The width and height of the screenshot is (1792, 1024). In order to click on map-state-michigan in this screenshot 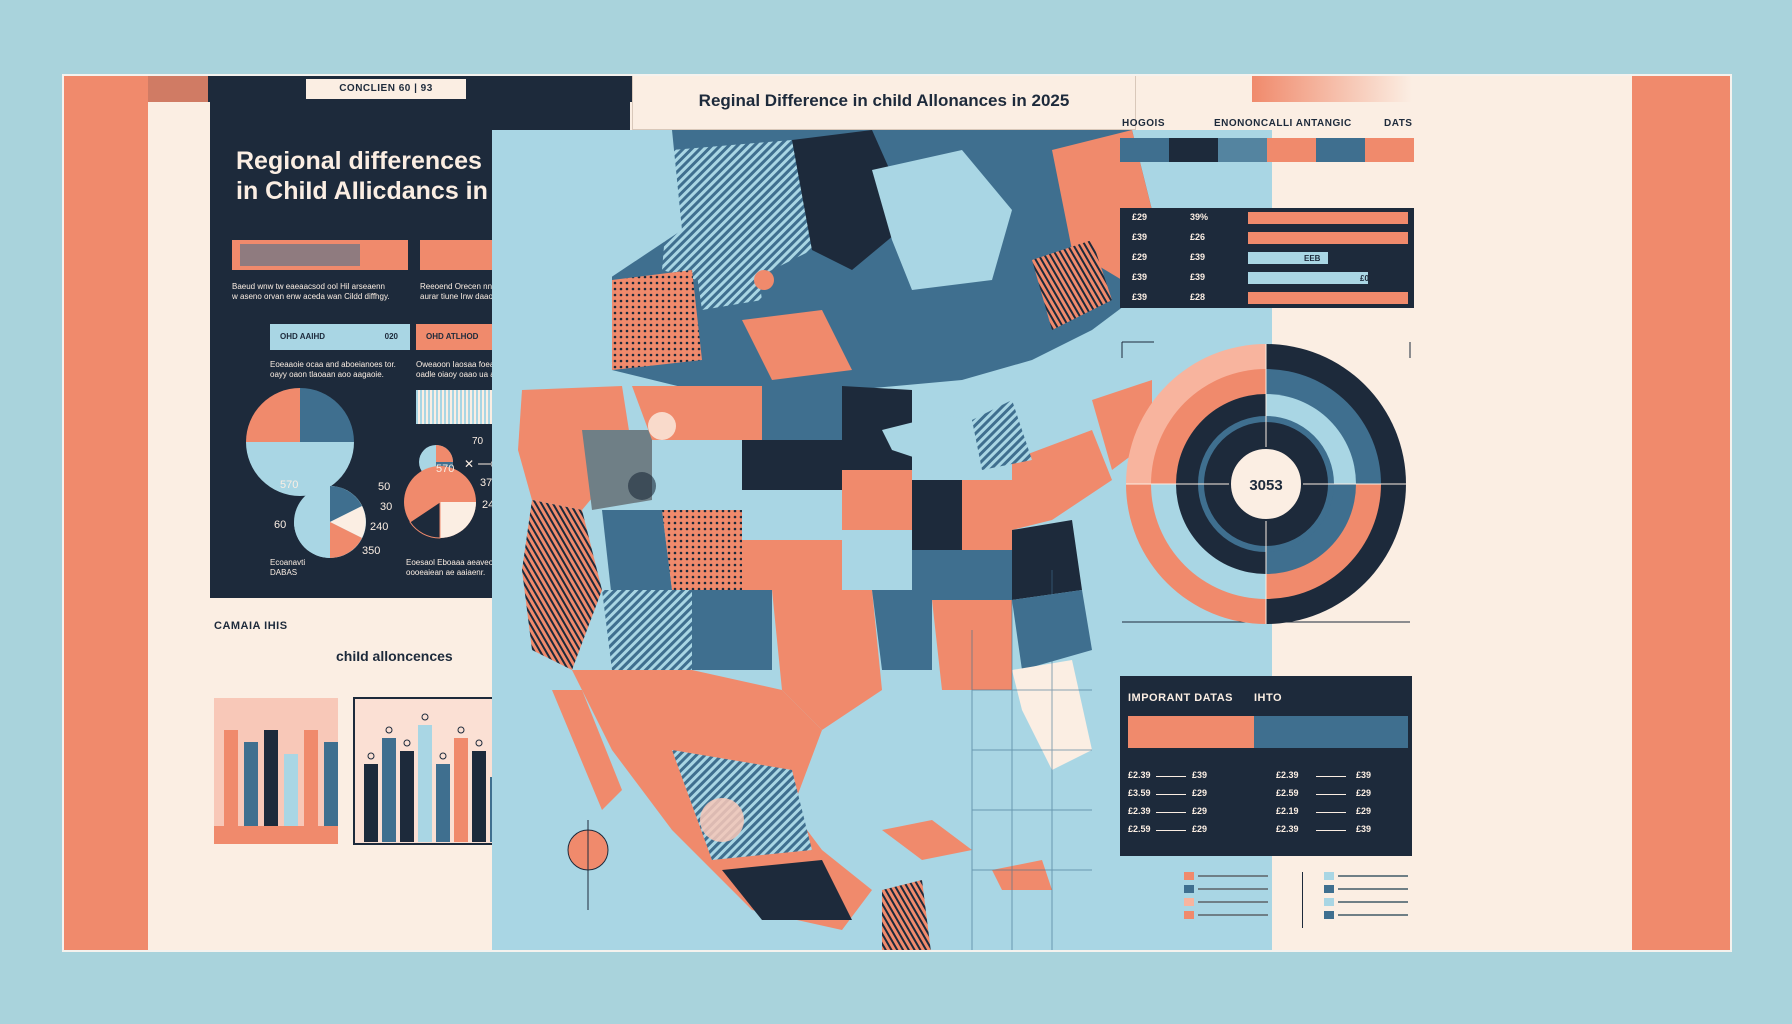, I will do `click(1002, 435)`.